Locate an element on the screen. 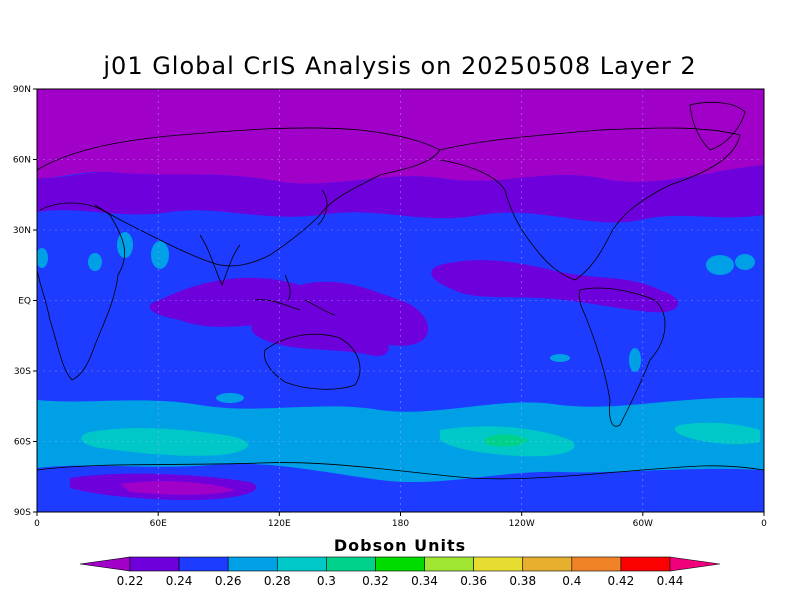 The image size is (800, 600). colorbar-tick-label: 0.36 is located at coordinates (473, 581).